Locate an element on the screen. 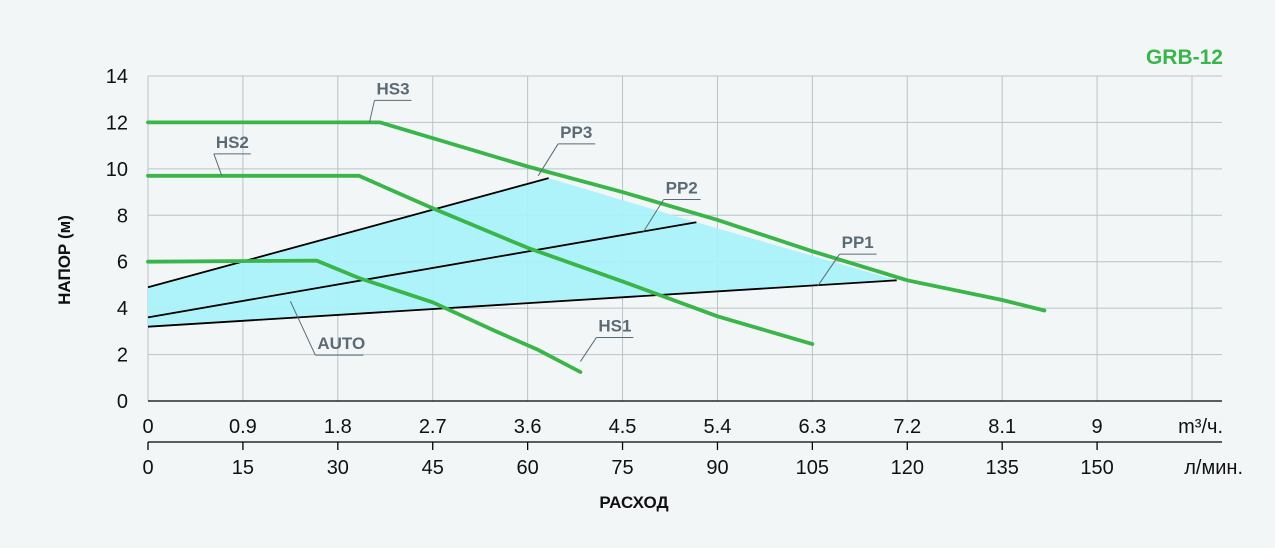 This screenshot has height=548, width=1275. system-curve-pp2 is located at coordinates (422, 270).